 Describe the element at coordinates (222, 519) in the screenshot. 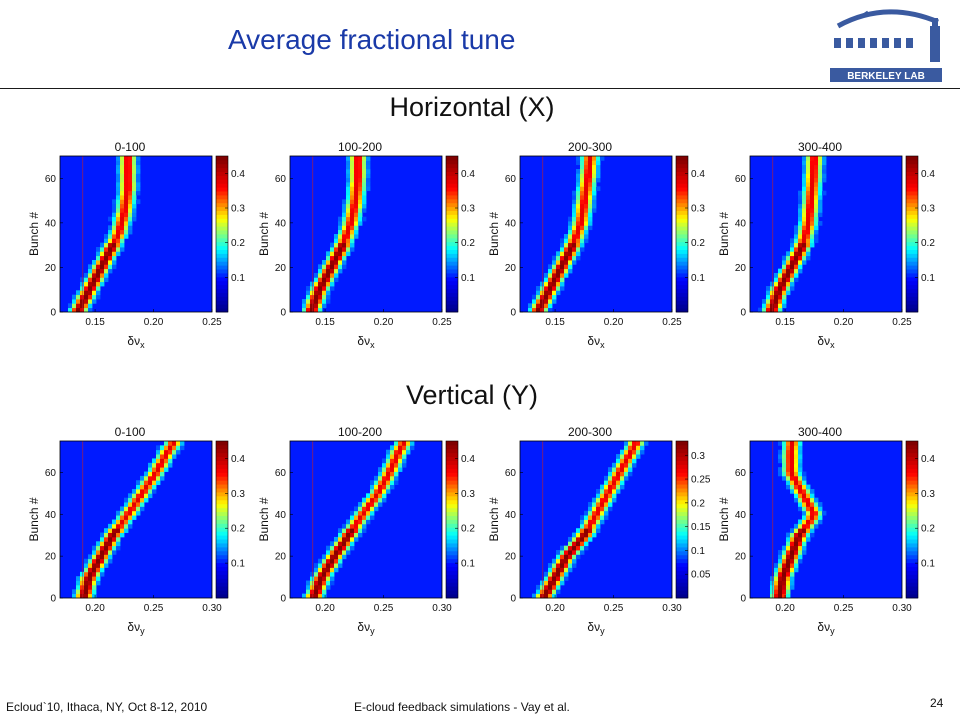

I see `colorbar-frame` at that location.